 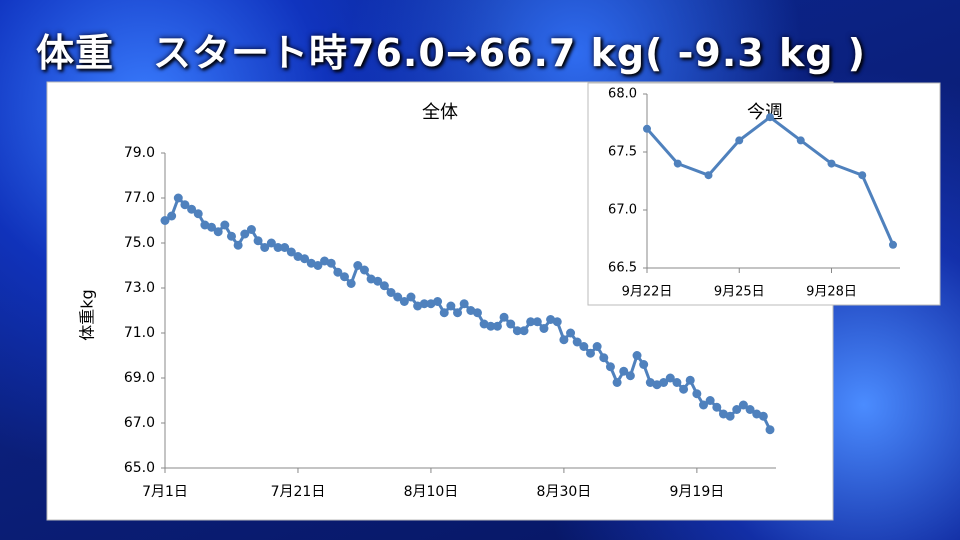 What do you see at coordinates (298, 492) in the screenshot?
I see `x-tick-label: 7月21日` at bounding box center [298, 492].